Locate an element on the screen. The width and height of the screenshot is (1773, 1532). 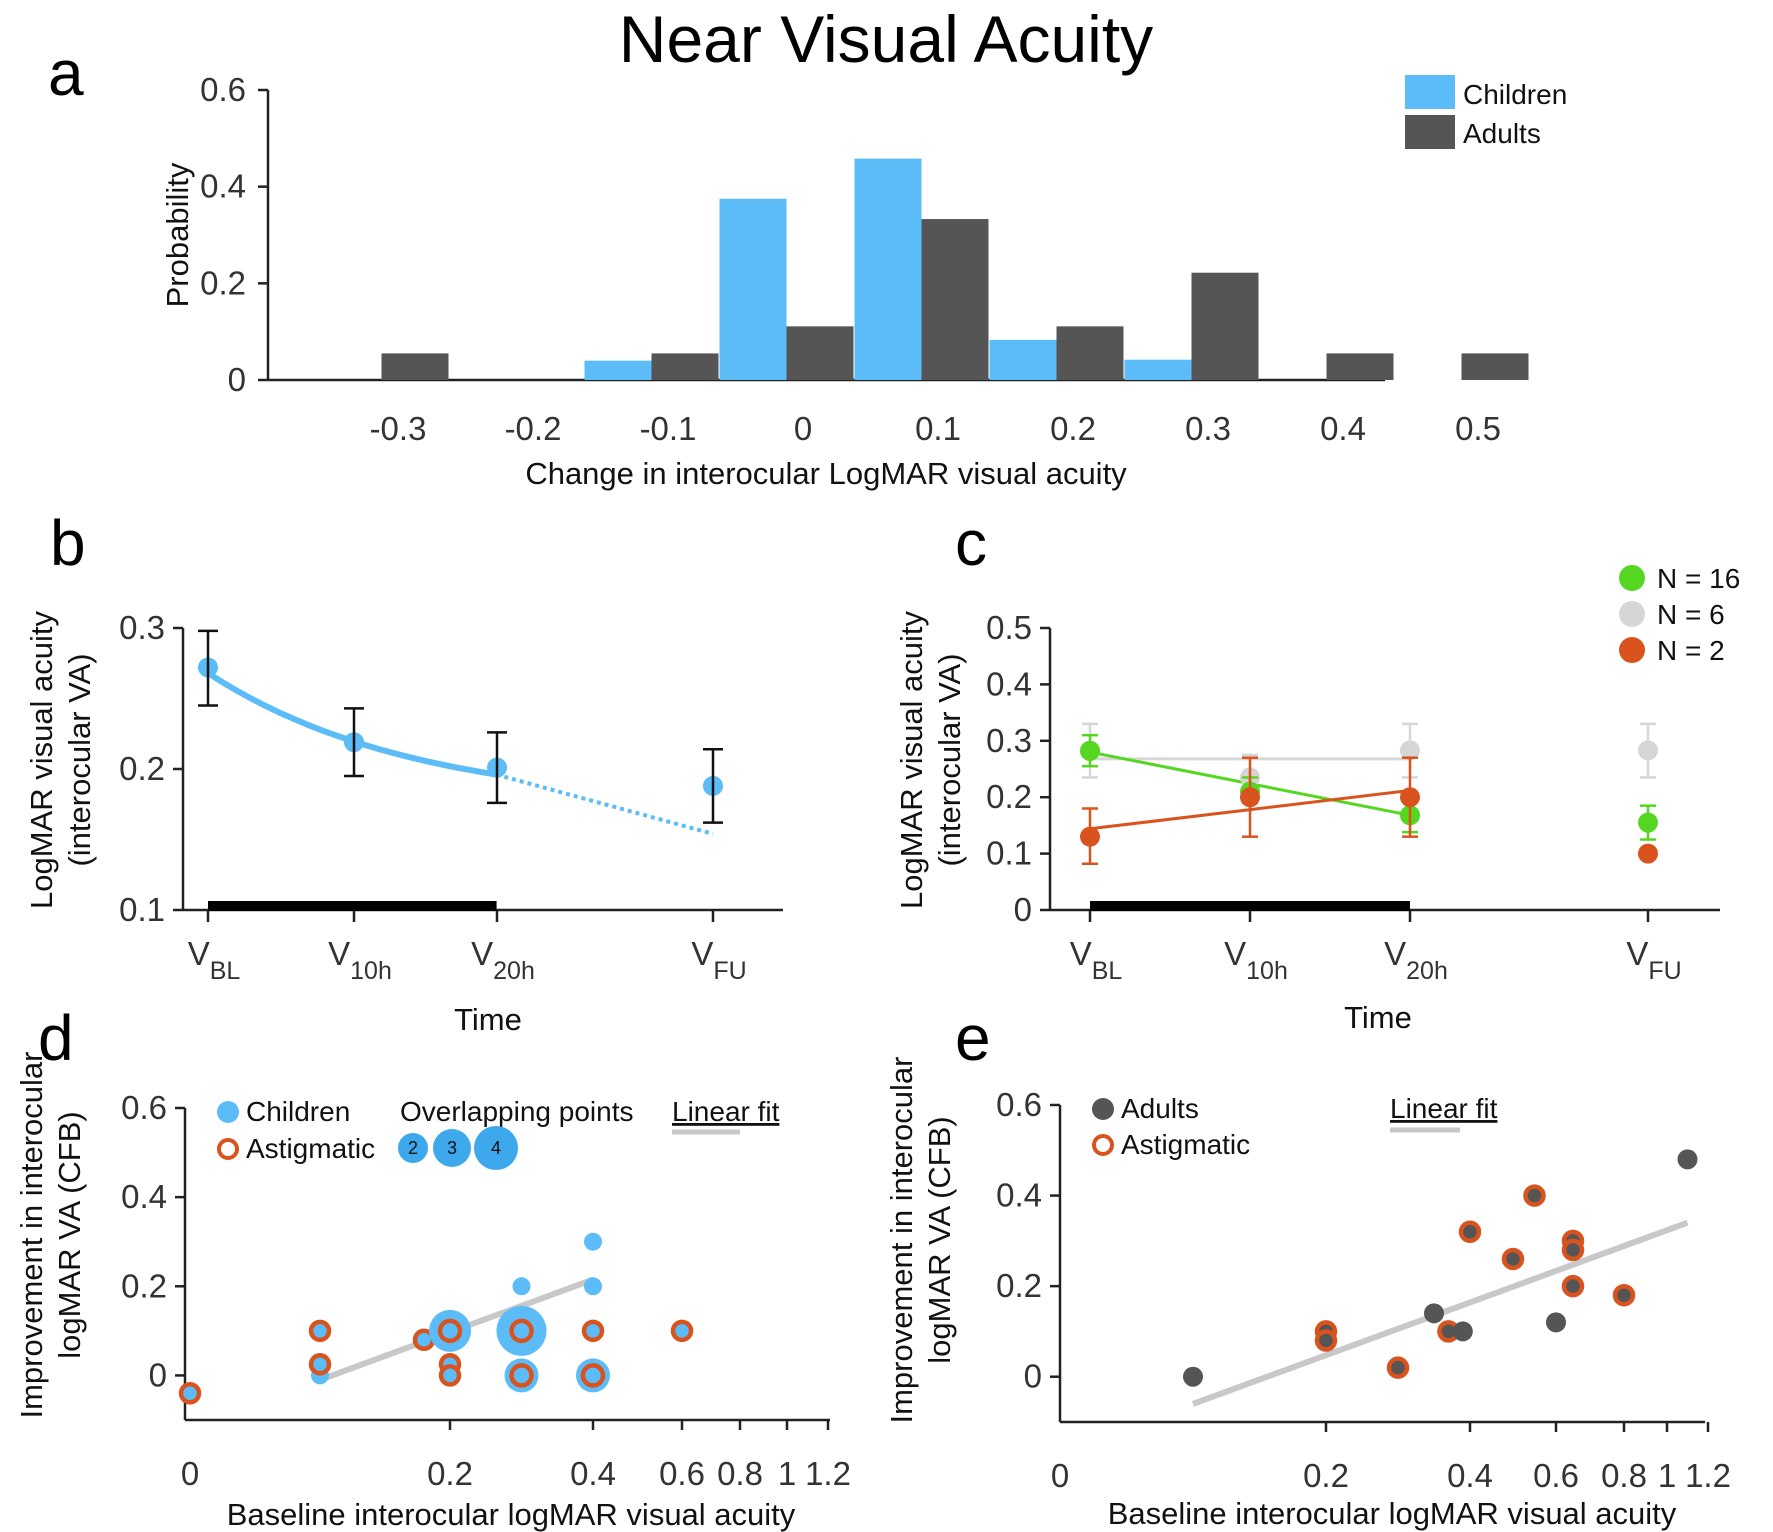
panel-letter-e: e is located at coordinates (973, 1038).